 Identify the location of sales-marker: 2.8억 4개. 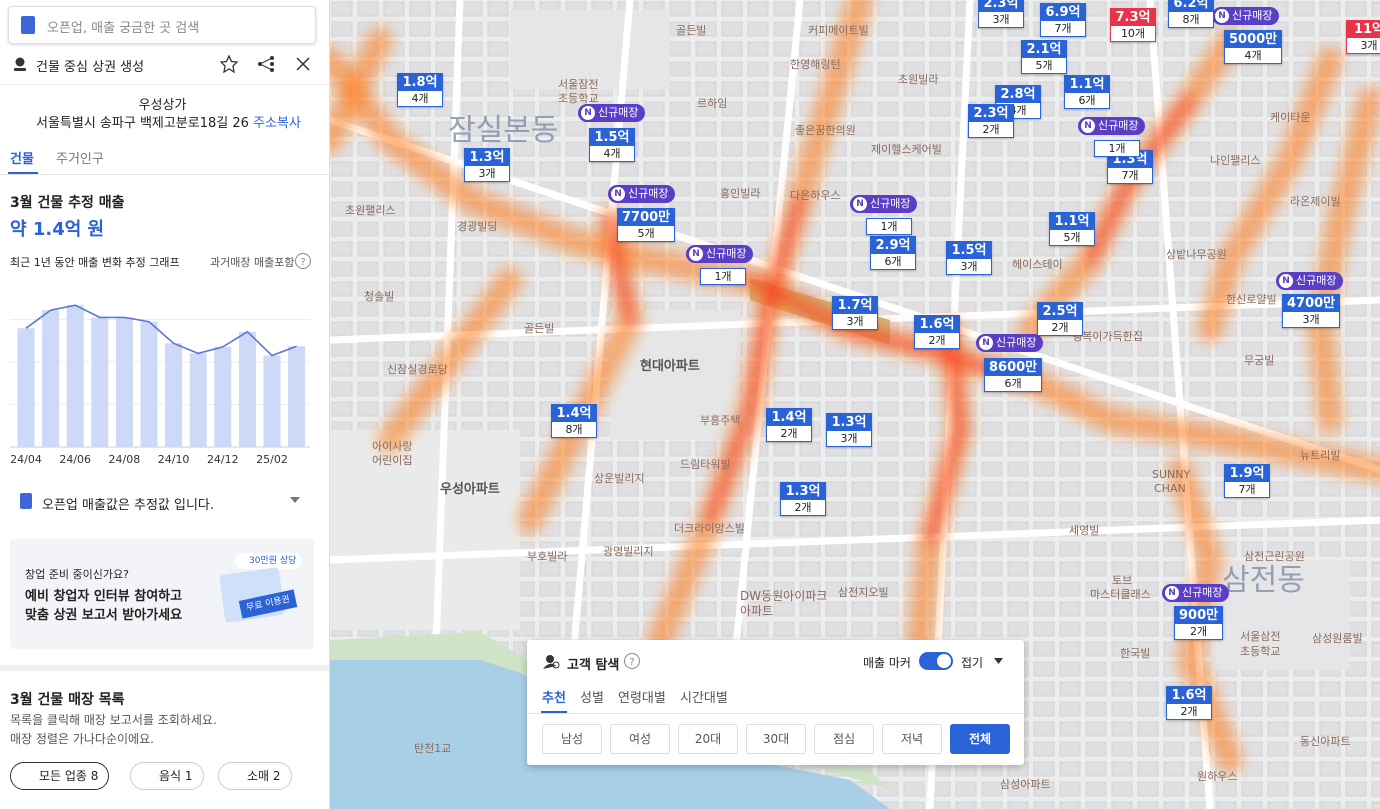
(1018, 102).